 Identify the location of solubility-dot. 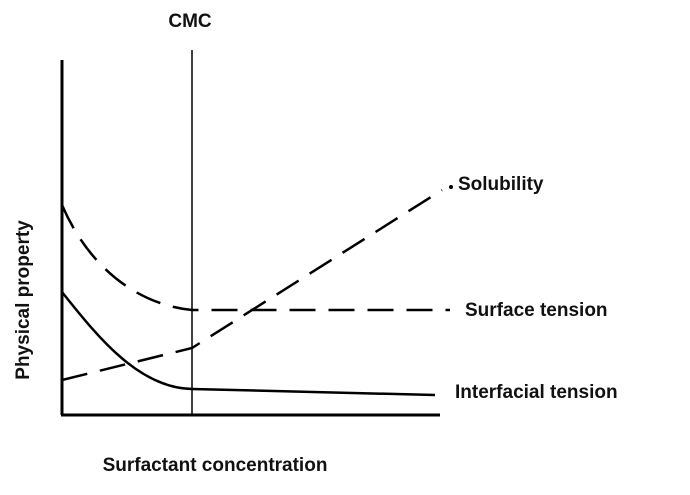
(451, 187).